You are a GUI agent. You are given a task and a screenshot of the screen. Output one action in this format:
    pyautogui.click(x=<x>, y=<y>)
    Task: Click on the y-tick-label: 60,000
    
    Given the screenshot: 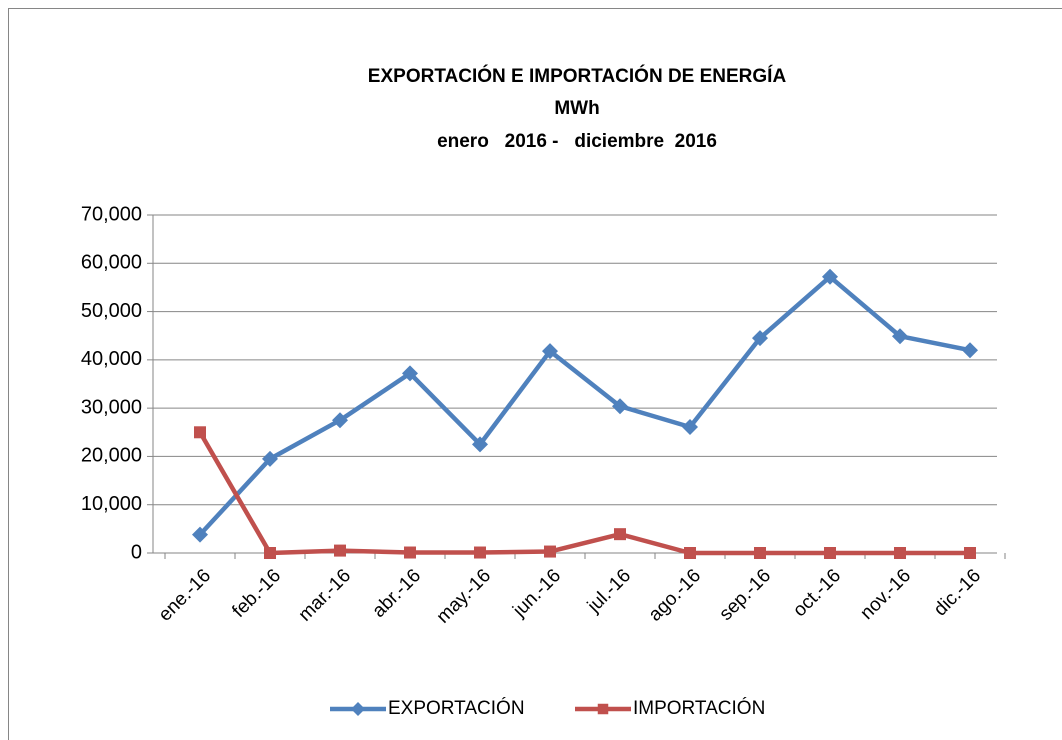 What is the action you would take?
    pyautogui.click(x=111, y=263)
    